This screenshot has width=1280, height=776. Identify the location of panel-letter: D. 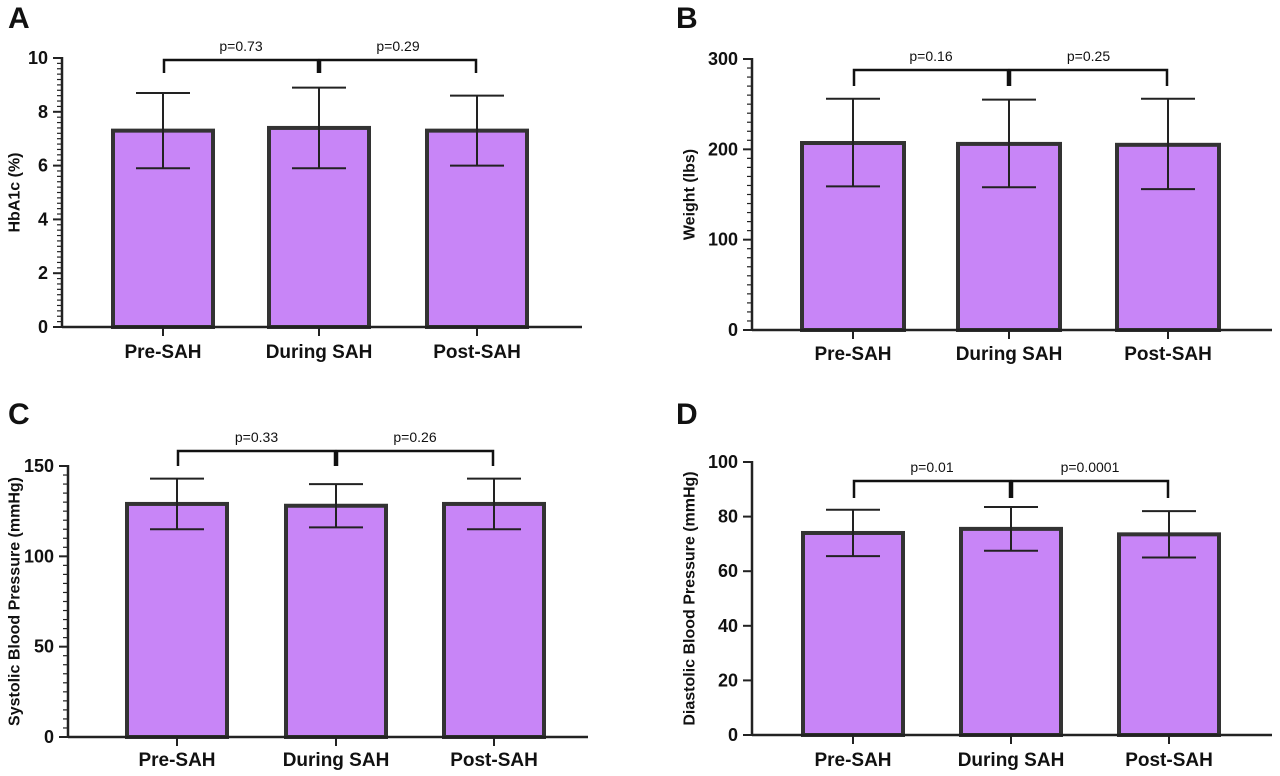
(687, 414).